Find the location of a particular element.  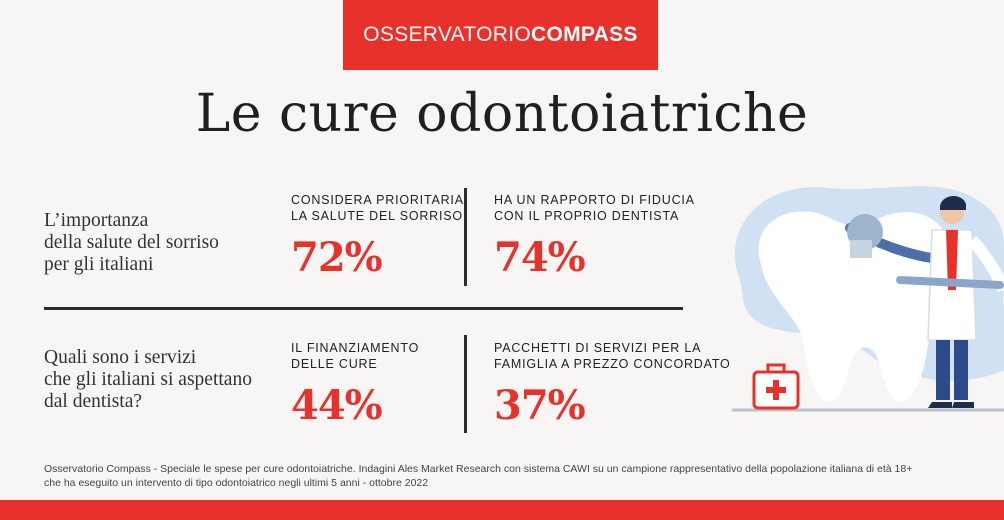

page-title: Le cure odontoiatriche is located at coordinates (502, 114).